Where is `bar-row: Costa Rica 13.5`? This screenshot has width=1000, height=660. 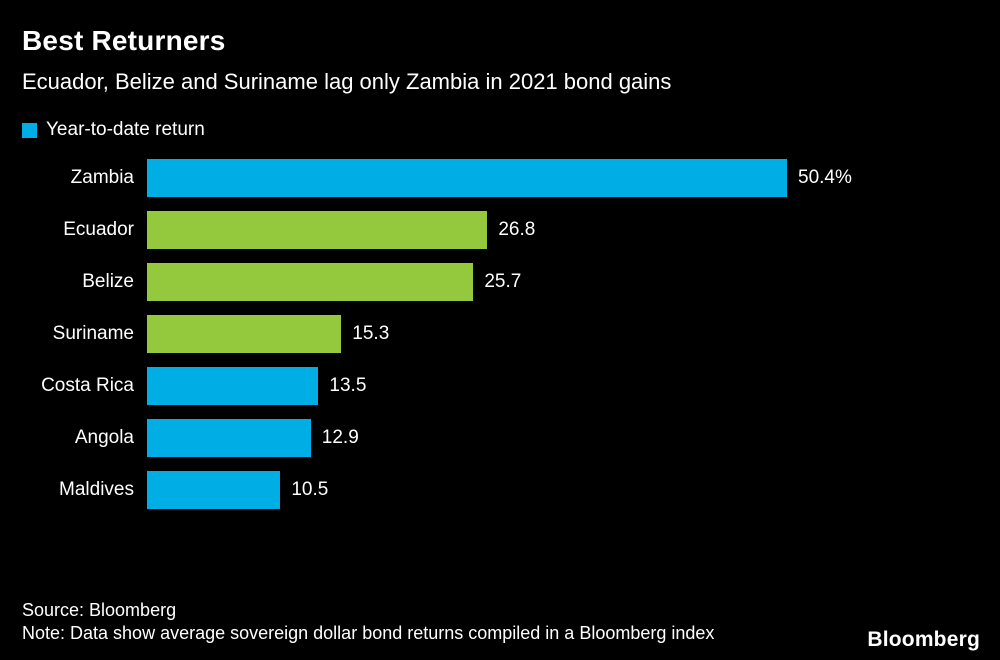 bar-row: Costa Rica 13.5 is located at coordinates (500, 386).